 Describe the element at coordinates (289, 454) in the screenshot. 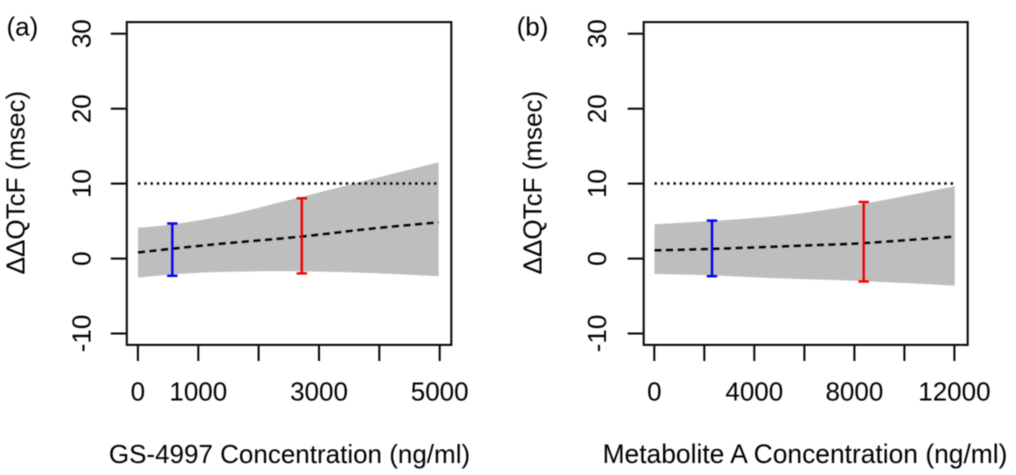

I see `svg-text: GS-4997 Concentration (ng/ml)` at that location.